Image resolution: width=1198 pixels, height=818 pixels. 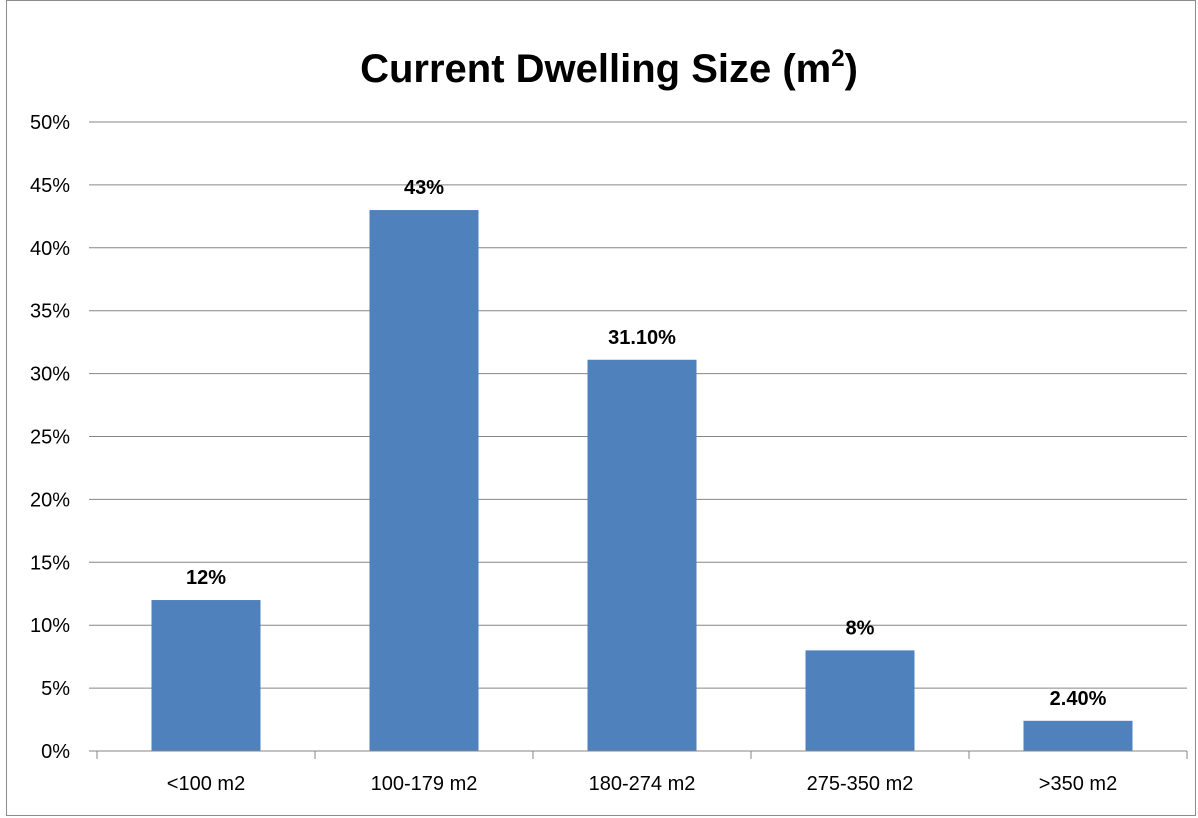 What do you see at coordinates (424, 188) in the screenshot?
I see `data-label: 43%` at bounding box center [424, 188].